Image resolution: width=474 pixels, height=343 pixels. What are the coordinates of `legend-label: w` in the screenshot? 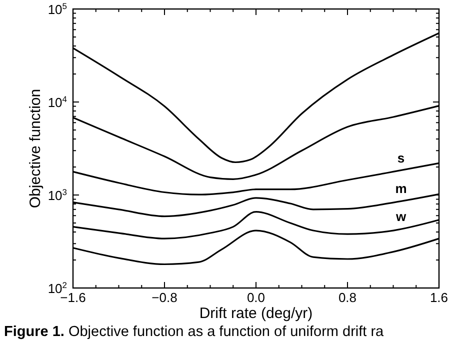 It's located at (400, 216).